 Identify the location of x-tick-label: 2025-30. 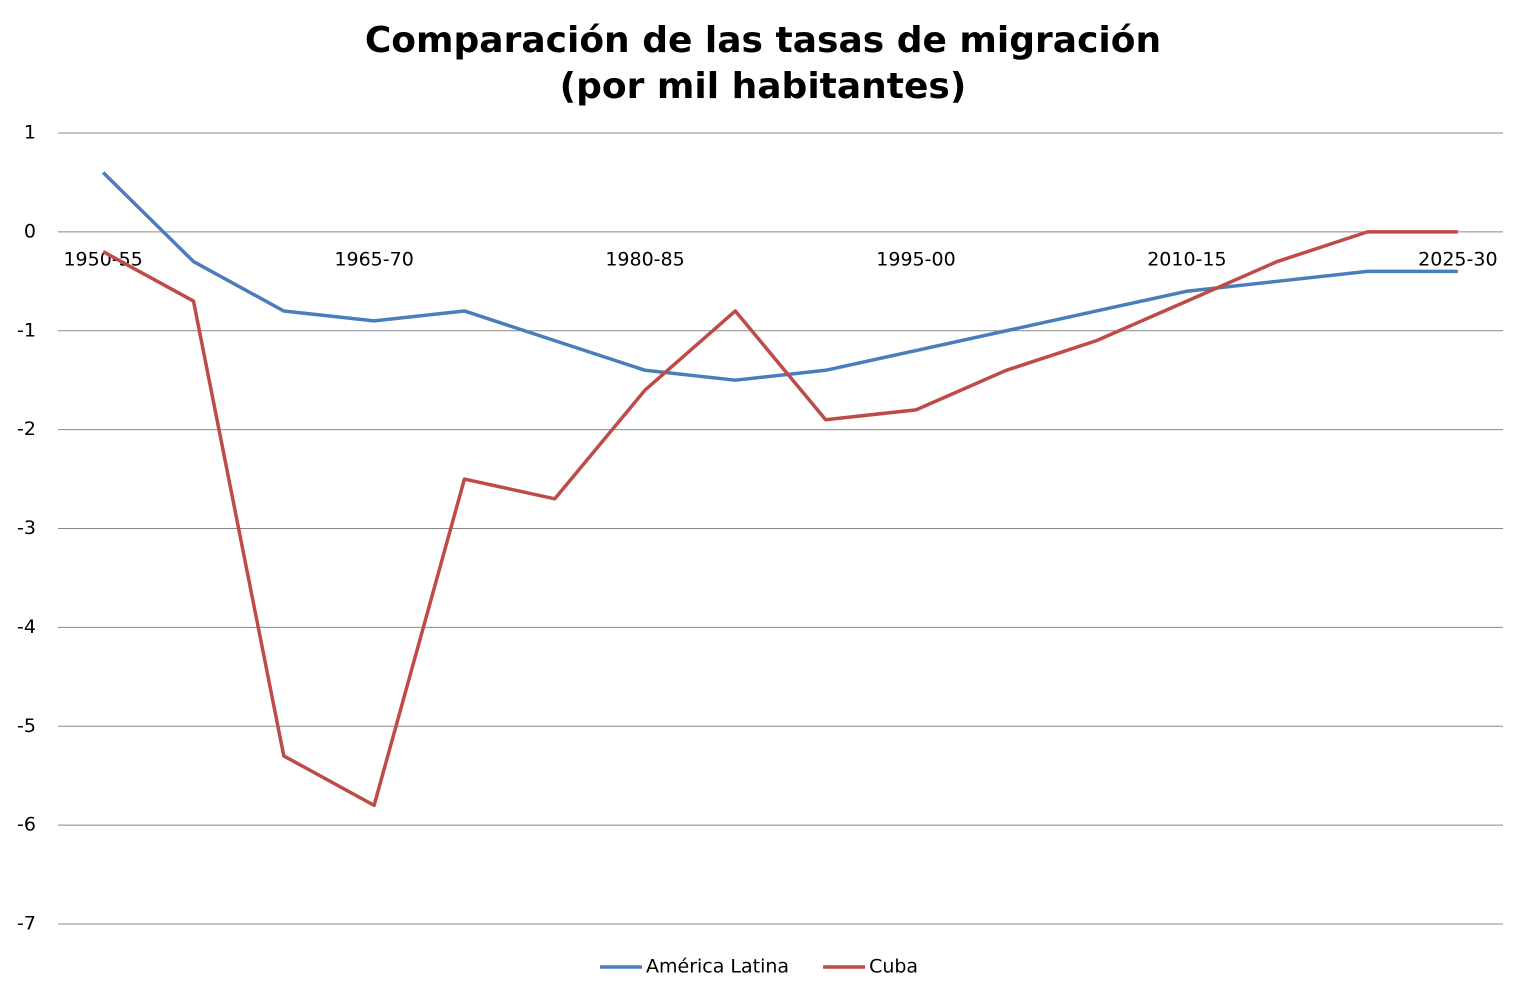
(1457, 259).